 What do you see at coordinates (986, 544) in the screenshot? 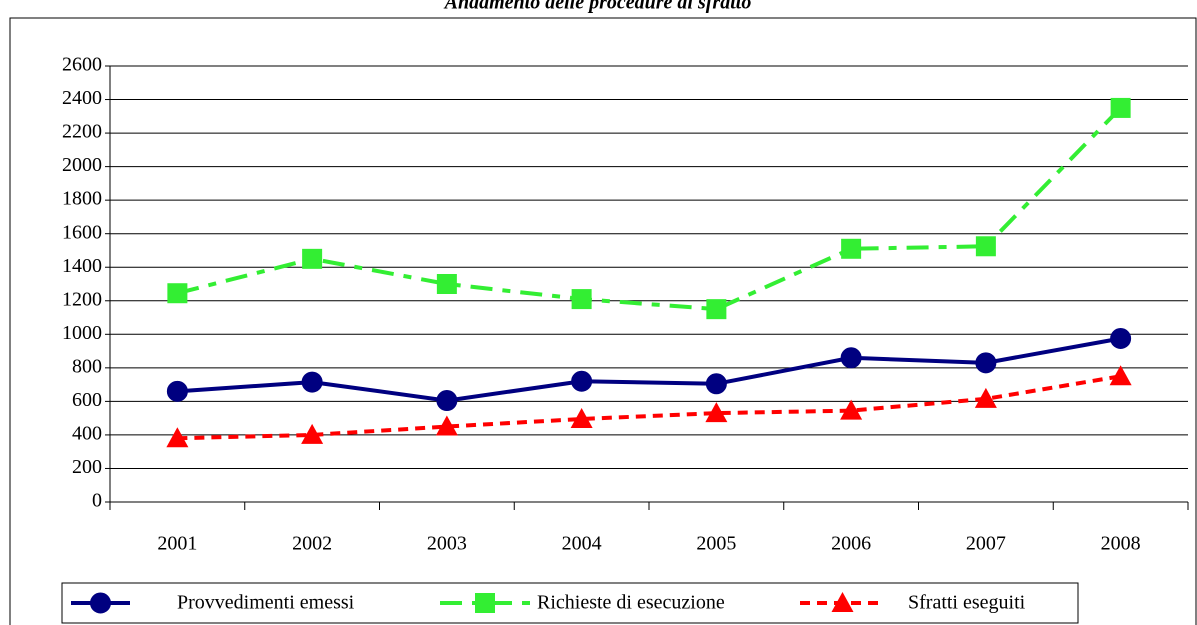
I see `x-tick-label: 2007` at bounding box center [986, 544].